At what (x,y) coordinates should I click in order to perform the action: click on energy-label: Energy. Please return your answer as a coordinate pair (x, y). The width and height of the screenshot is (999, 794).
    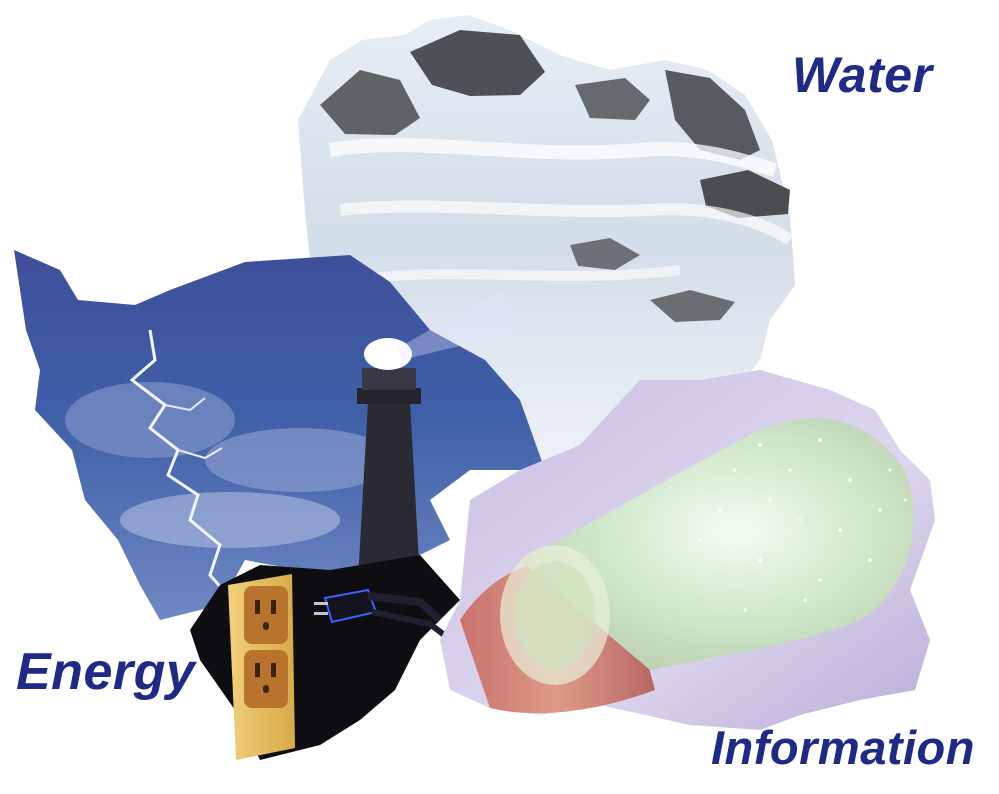
    Looking at the image, I should click on (106, 672).